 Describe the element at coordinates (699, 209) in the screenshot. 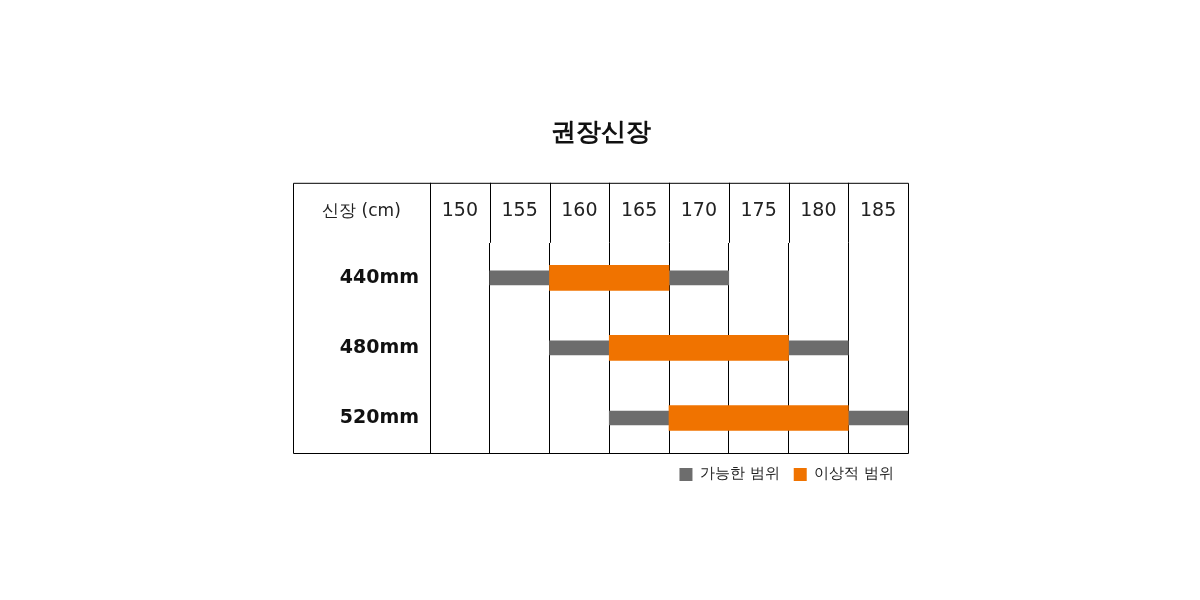

I see `x-tick-label: 170` at that location.